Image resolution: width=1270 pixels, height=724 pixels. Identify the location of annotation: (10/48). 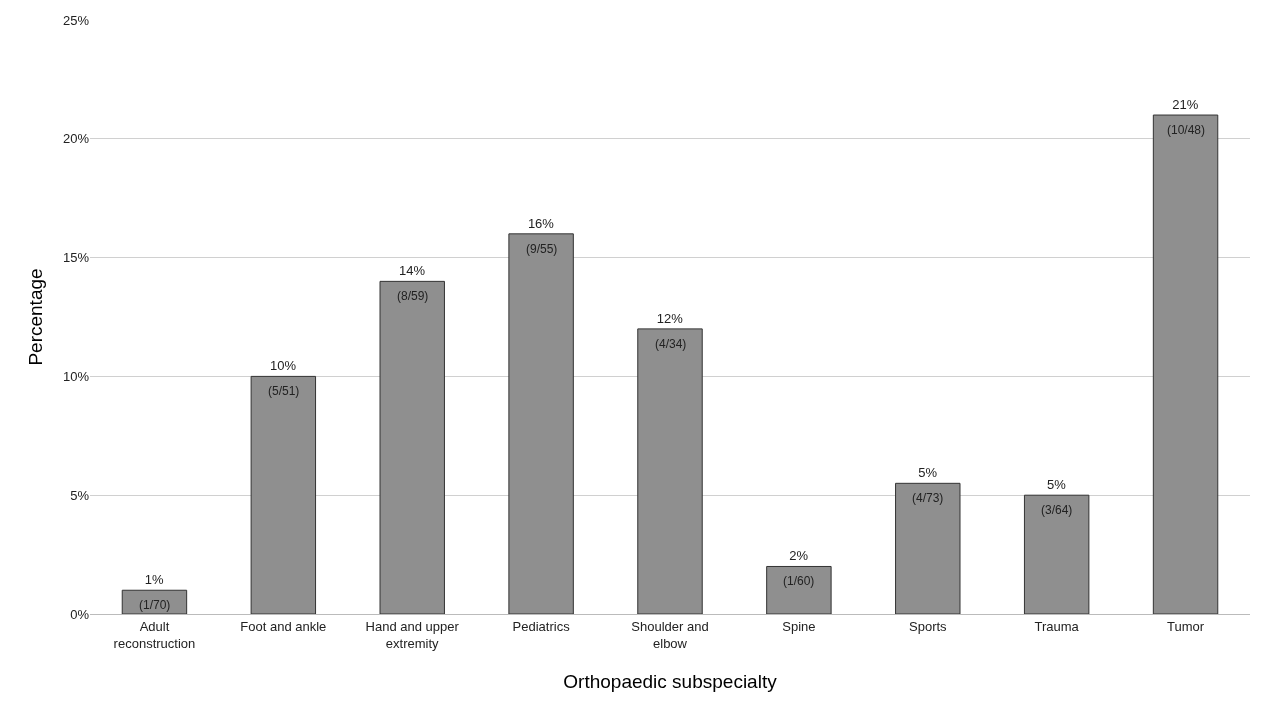
(1186, 130).